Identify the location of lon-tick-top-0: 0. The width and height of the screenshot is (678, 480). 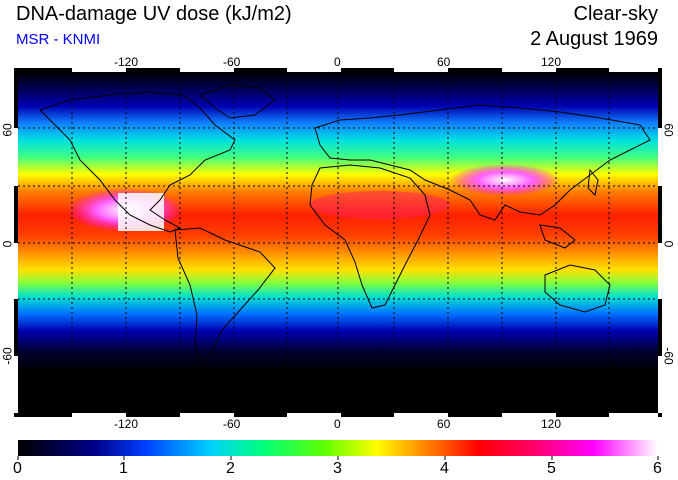
(337, 62).